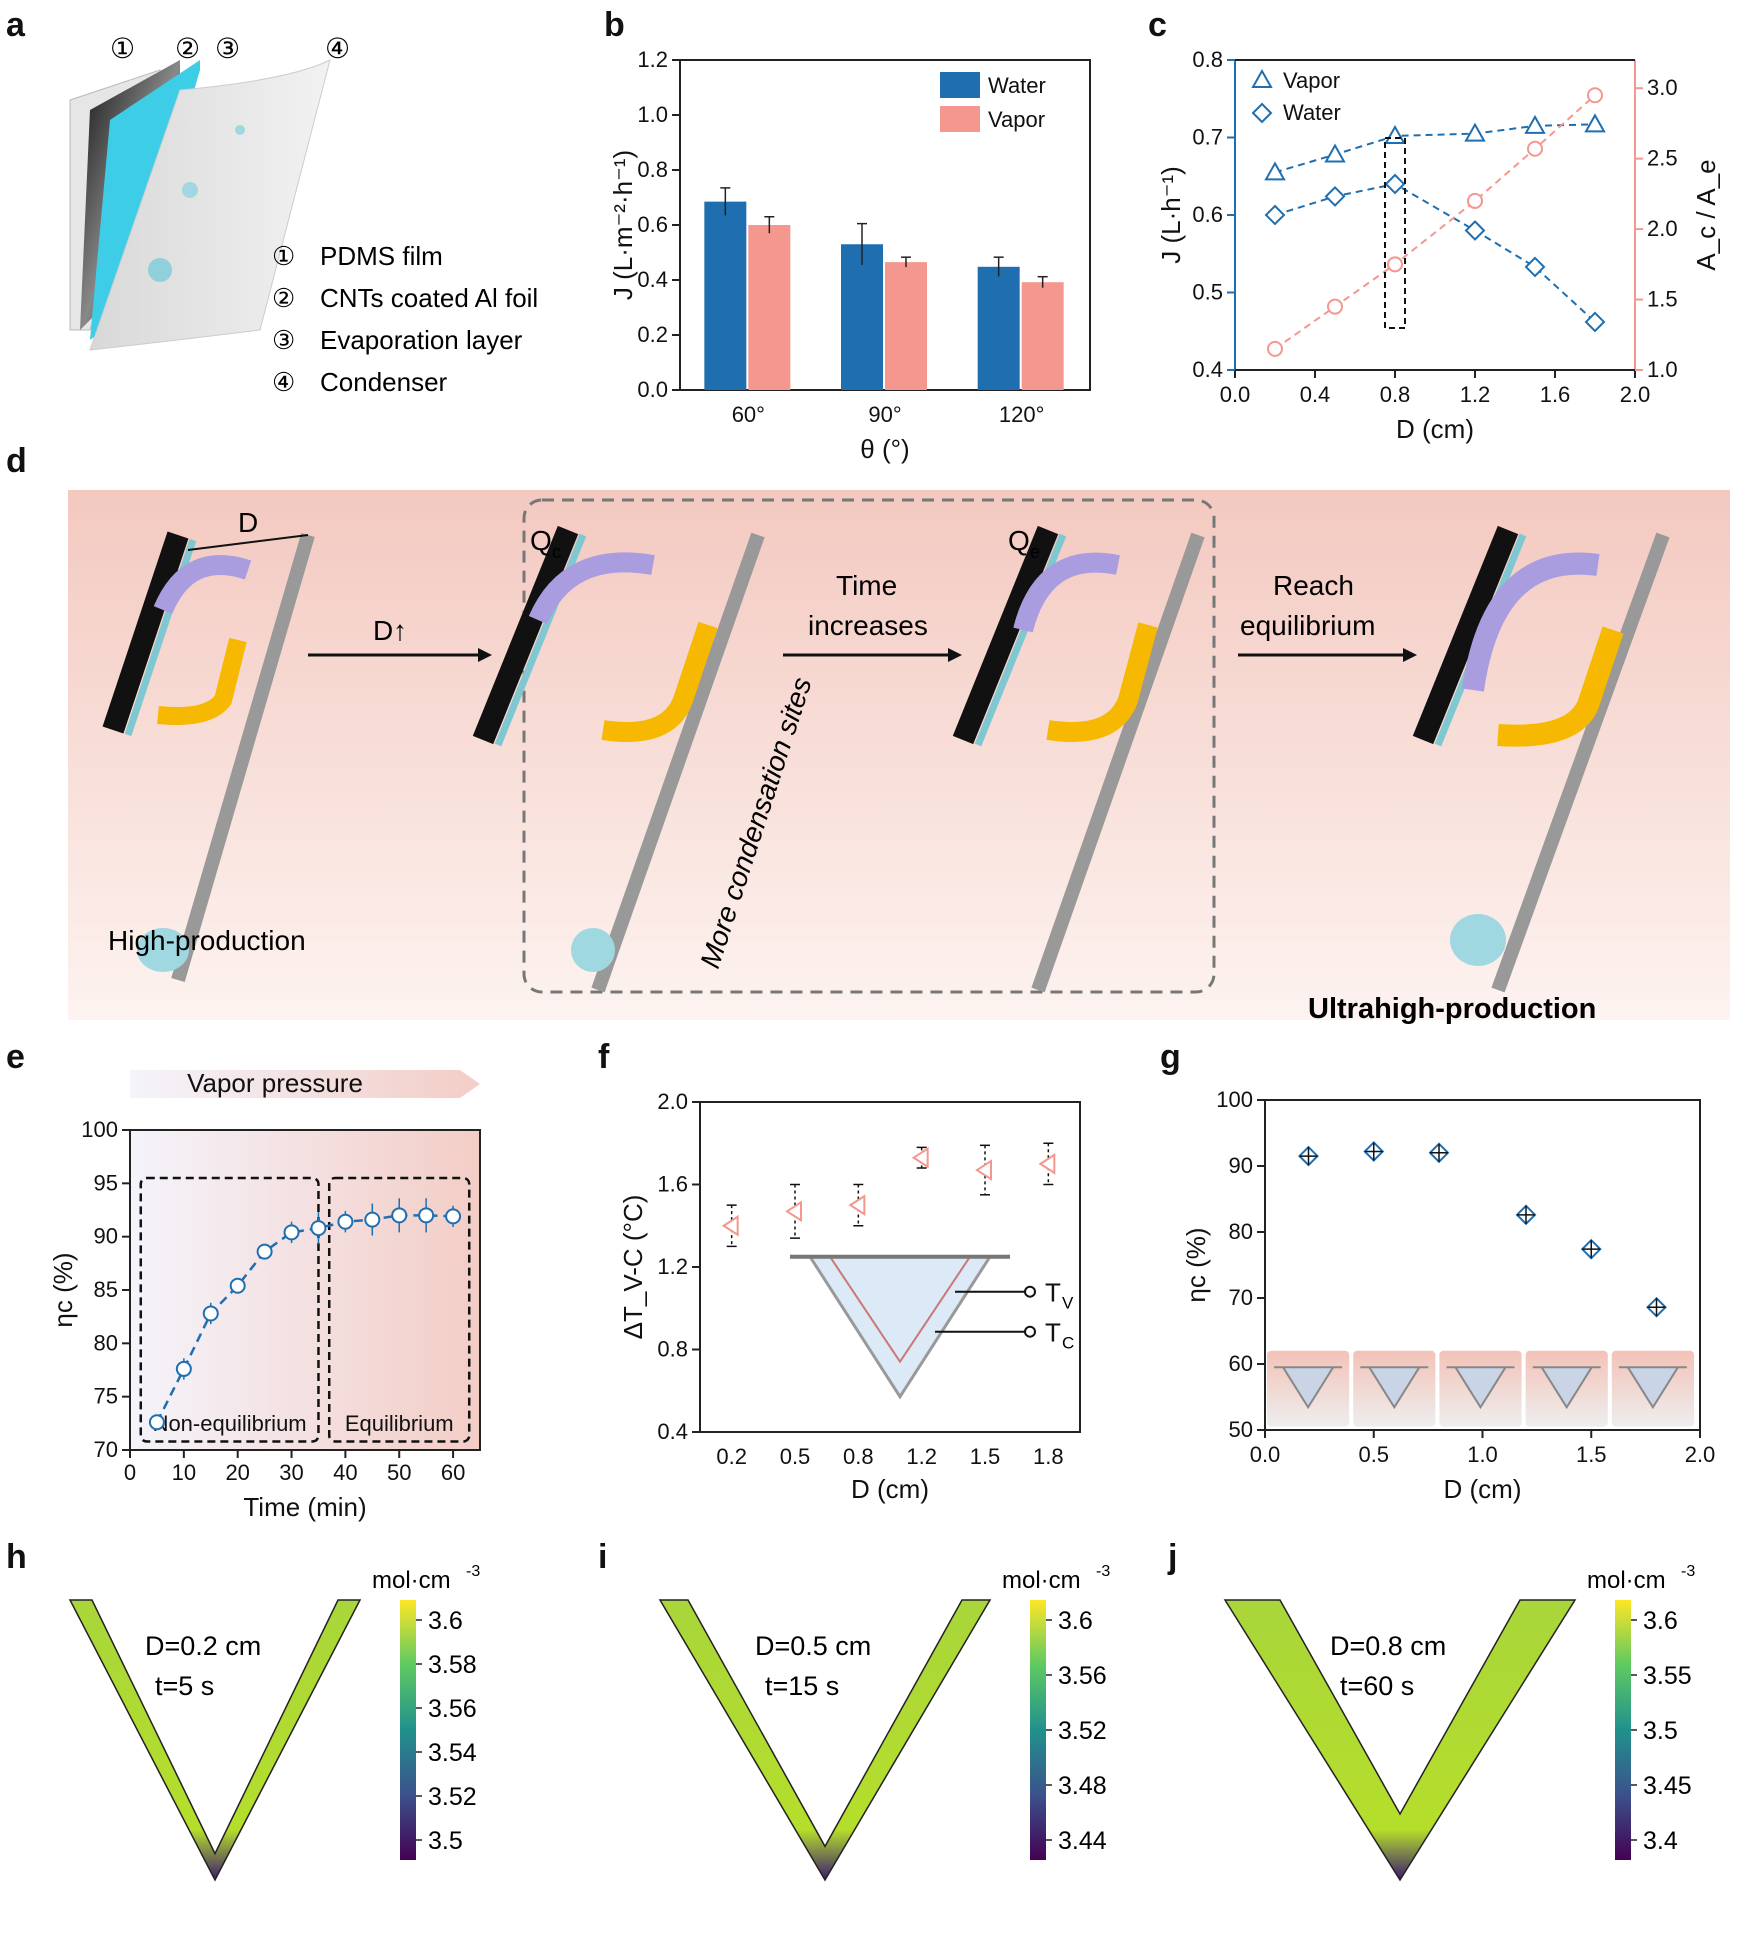 The width and height of the screenshot is (1742, 1934). I want to click on unit-more-sites: Q c, so click(618, 759).